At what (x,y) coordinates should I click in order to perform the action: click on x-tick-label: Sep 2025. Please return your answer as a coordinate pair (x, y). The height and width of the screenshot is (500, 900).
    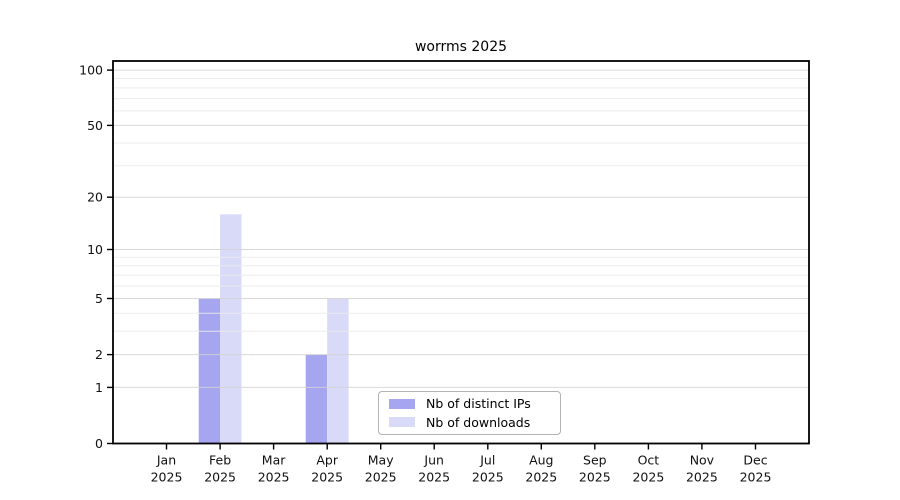
    Looking at the image, I should click on (595, 469).